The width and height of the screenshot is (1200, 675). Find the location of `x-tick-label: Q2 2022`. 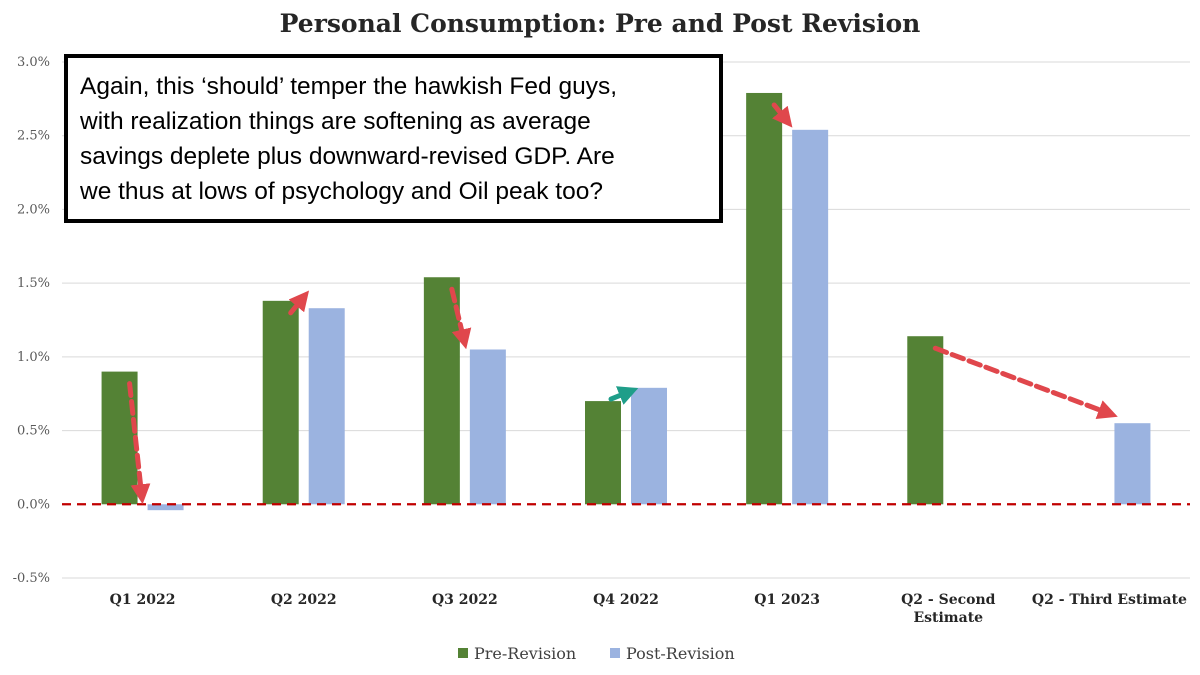

x-tick-label: Q2 2022 is located at coordinates (304, 600).